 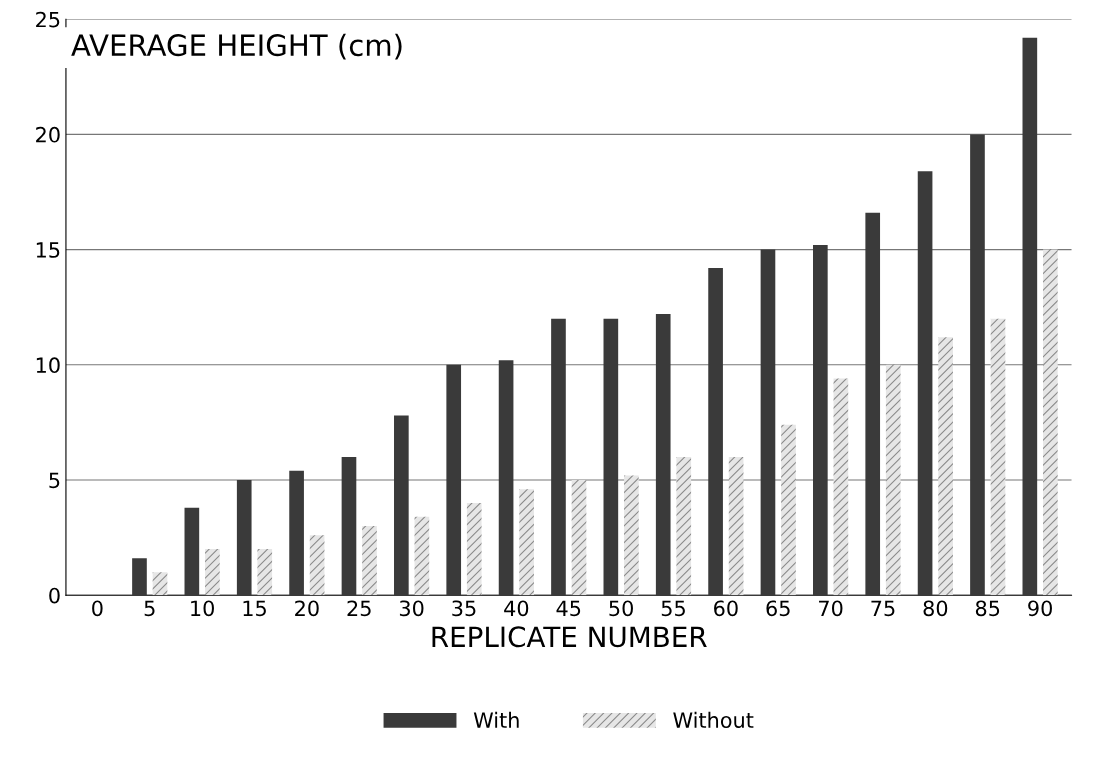 What do you see at coordinates (411, 608) in the screenshot?
I see `x-tick-label: 30` at bounding box center [411, 608].